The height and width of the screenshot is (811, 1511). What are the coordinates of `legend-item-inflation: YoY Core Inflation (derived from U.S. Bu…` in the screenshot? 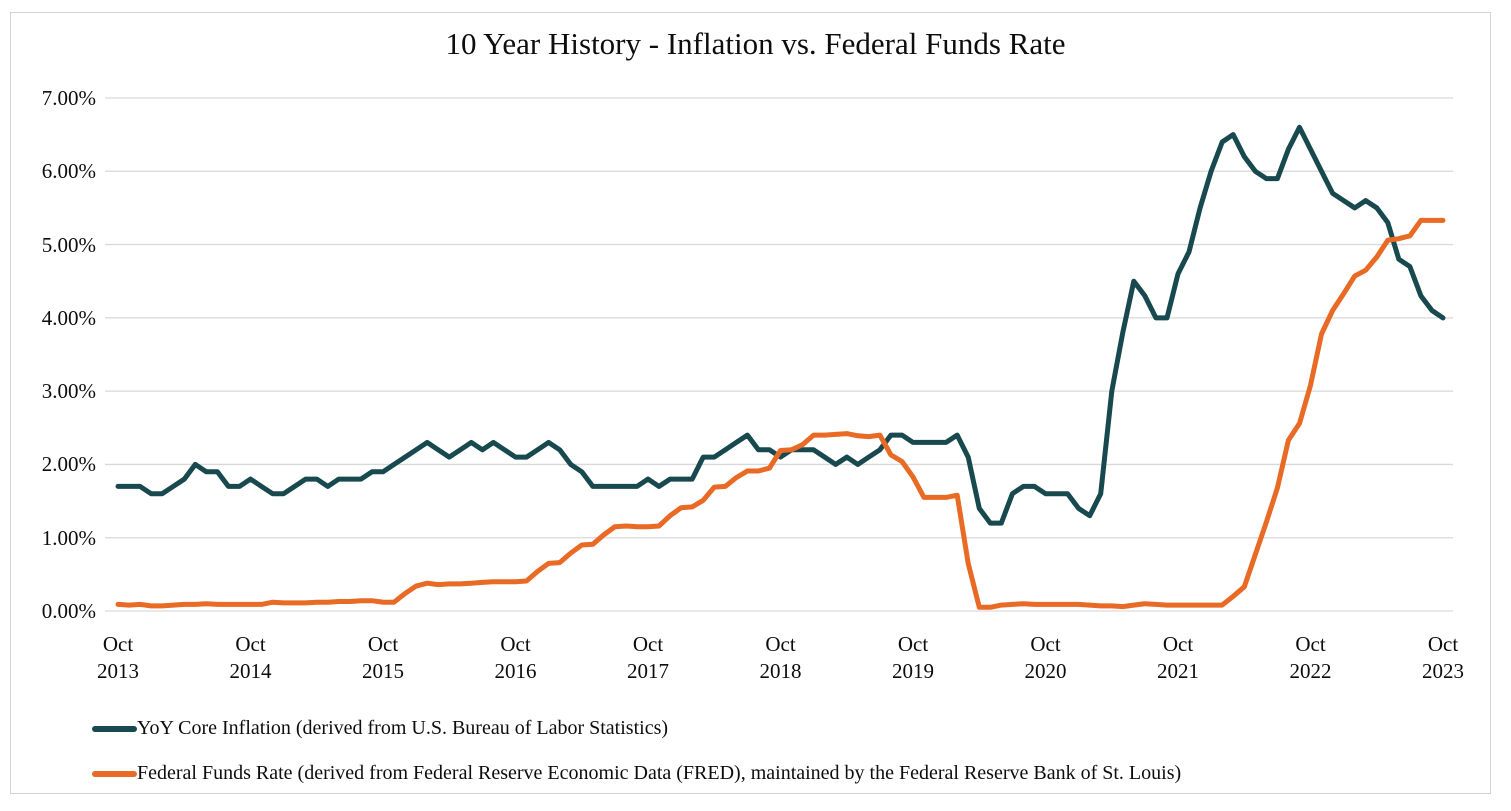 It's located at (636, 728).